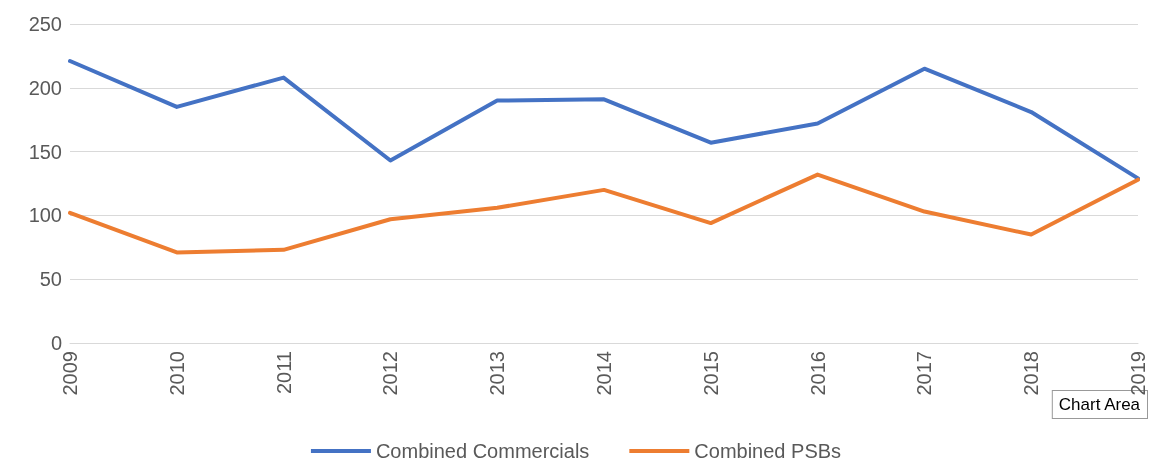 The width and height of the screenshot is (1152, 468). Describe the element at coordinates (1031, 373) in the screenshot. I see `x-tick-label: 2018` at that location.